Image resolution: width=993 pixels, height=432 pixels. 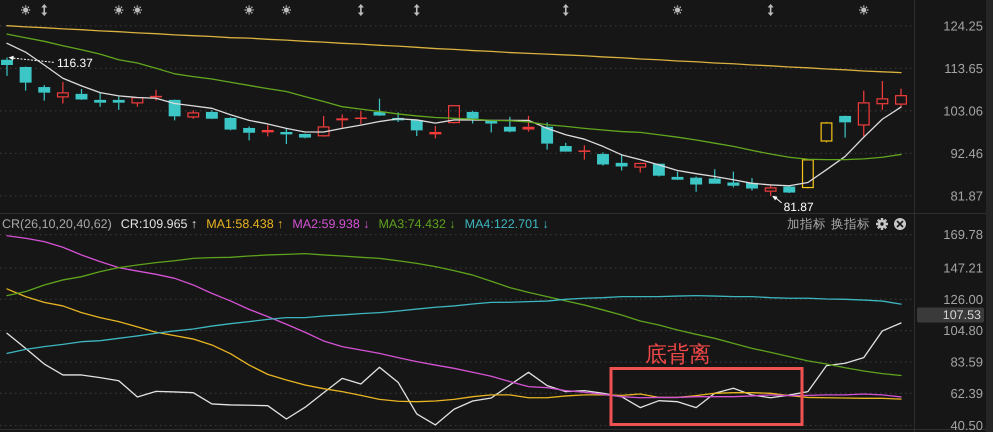 What do you see at coordinates (806, 224) in the screenshot?
I see `text: 加指标` at bounding box center [806, 224].